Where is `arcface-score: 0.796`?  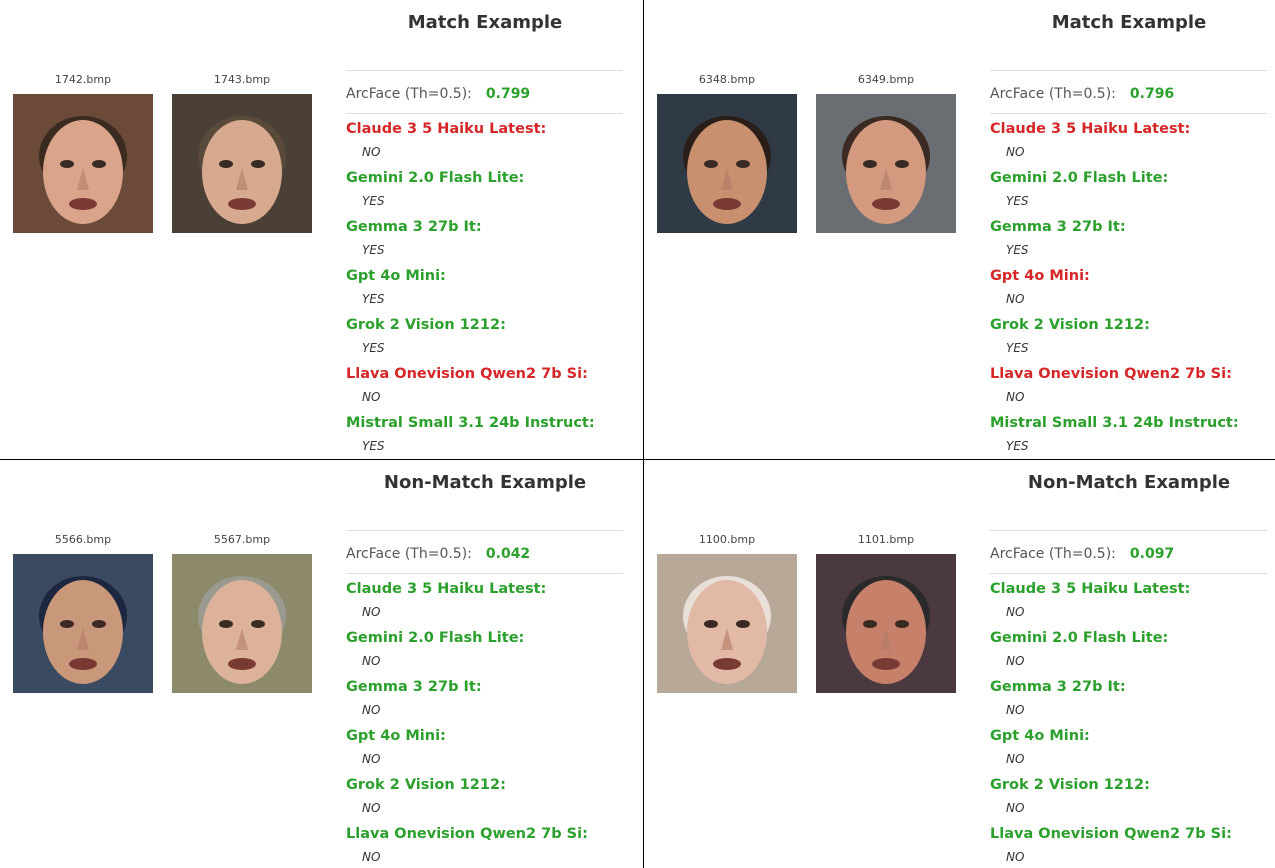 arcface-score: 0.796 is located at coordinates (1152, 94).